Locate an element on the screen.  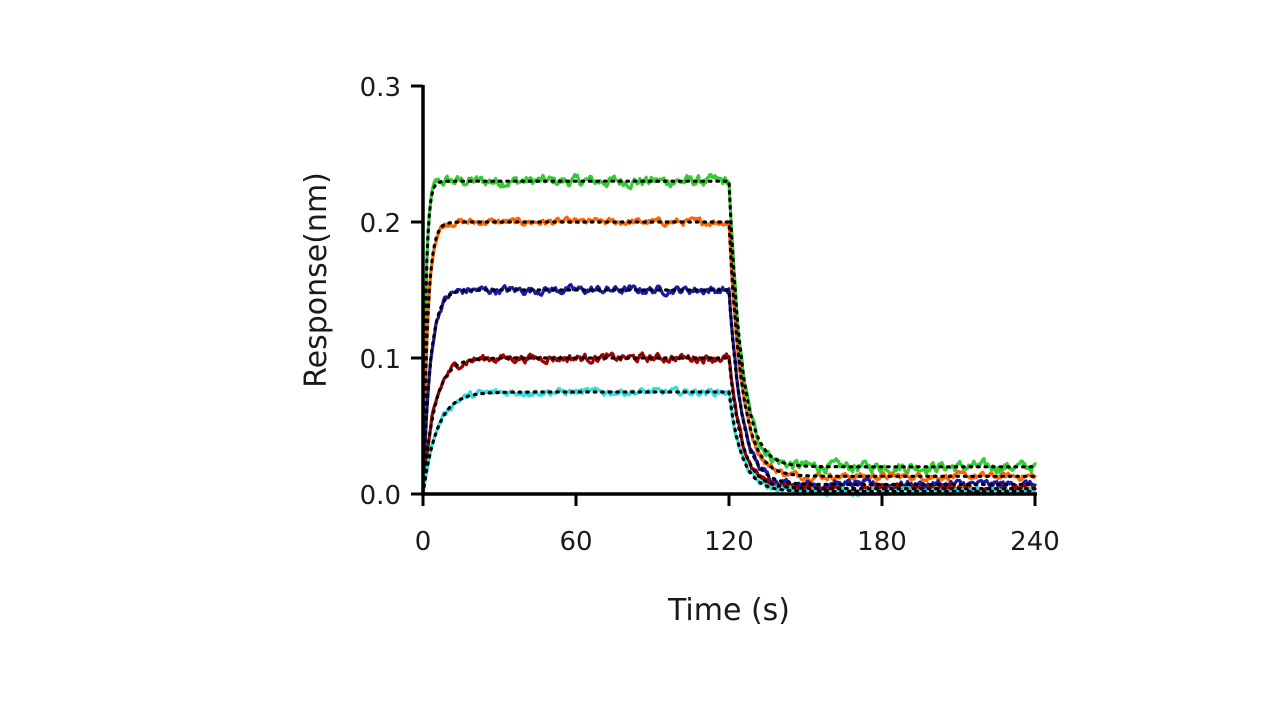
y-axis-title: Response(nm) is located at coordinates (316, 280).